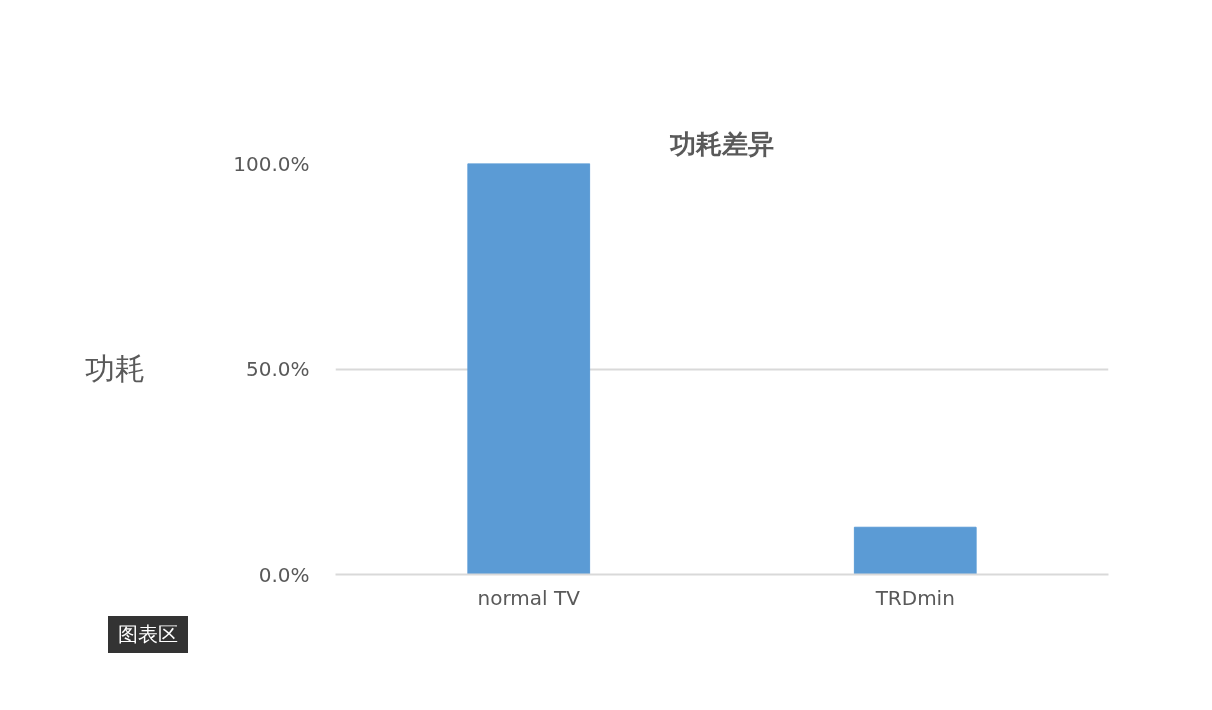  What do you see at coordinates (271, 163) in the screenshot?
I see `y-tick-label: 100.0%` at bounding box center [271, 163].